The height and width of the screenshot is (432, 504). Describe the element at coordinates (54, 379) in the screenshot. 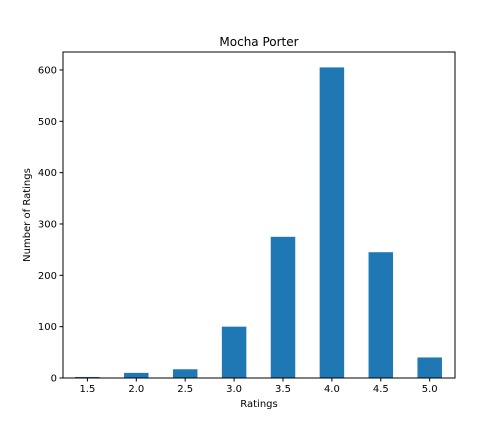

I see `y-tick-label: 0` at that location.